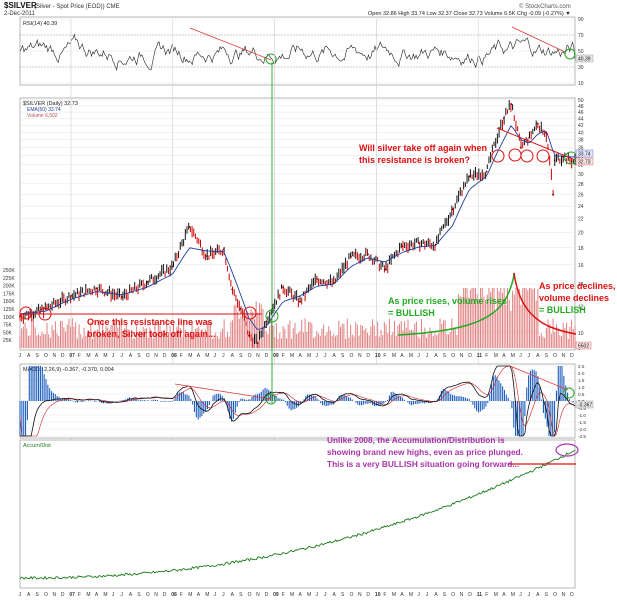 The width and height of the screenshot is (617, 605). What do you see at coordinates (581, 307) in the screenshot?
I see `price-tick-label: 12` at bounding box center [581, 307].